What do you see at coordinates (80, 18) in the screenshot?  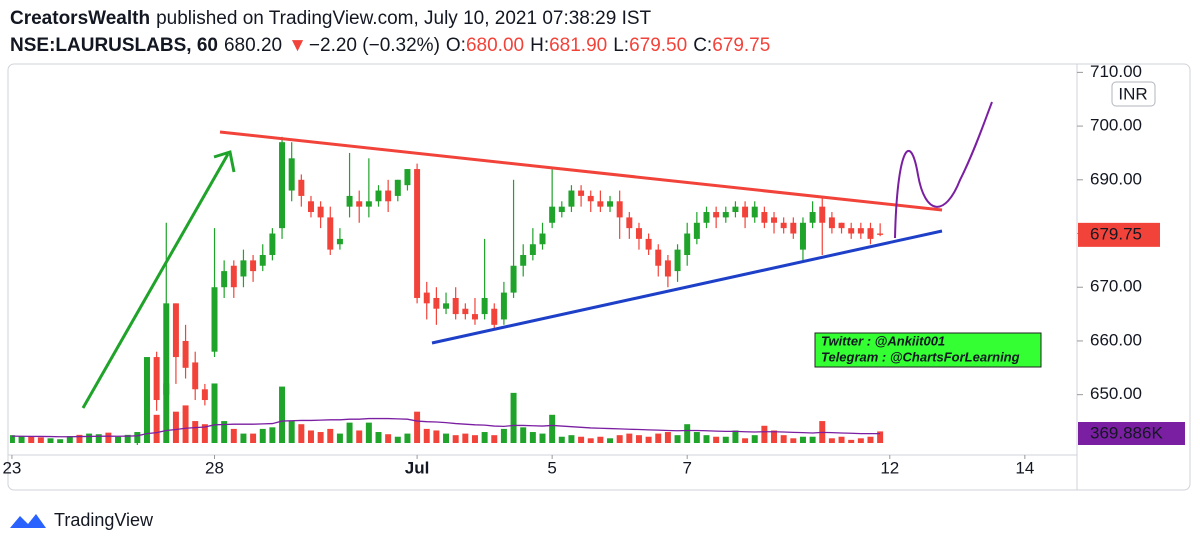 I see `author: CreatorsWealth` at bounding box center [80, 18].